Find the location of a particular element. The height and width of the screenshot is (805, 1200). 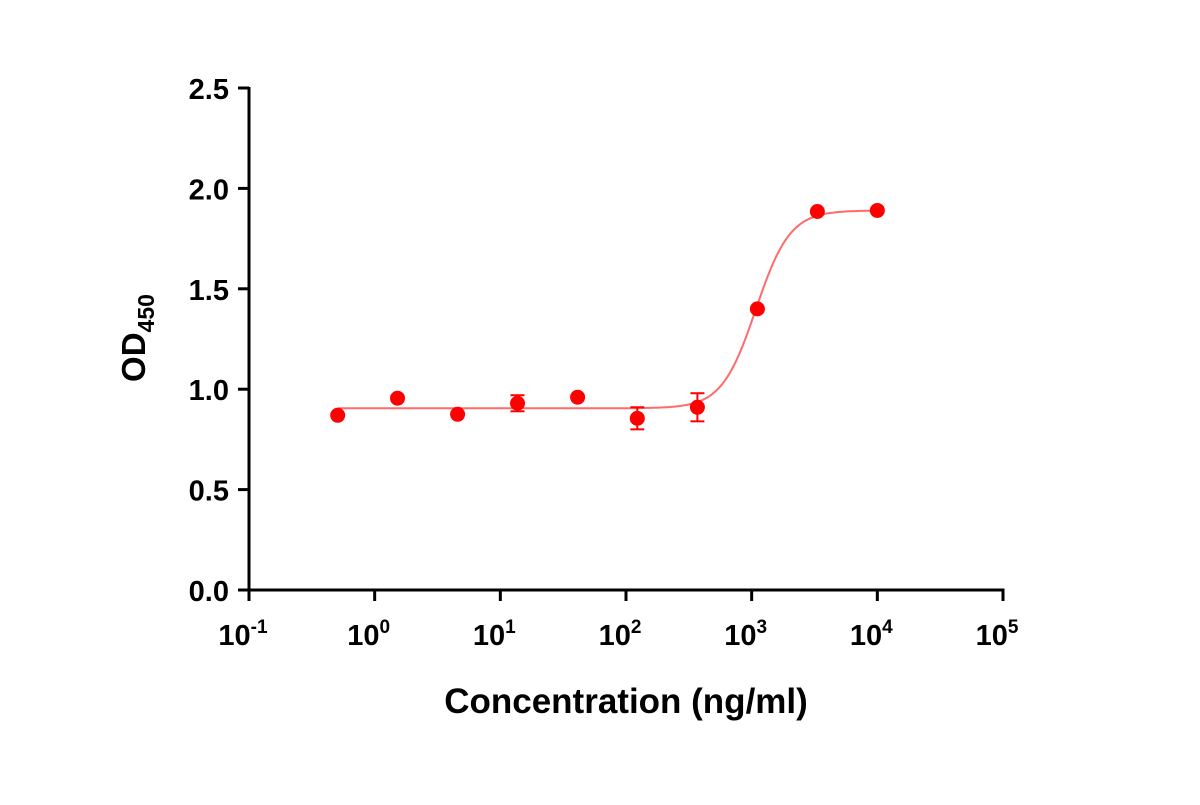

y-axis-label: OD450 is located at coordinates (137, 338).